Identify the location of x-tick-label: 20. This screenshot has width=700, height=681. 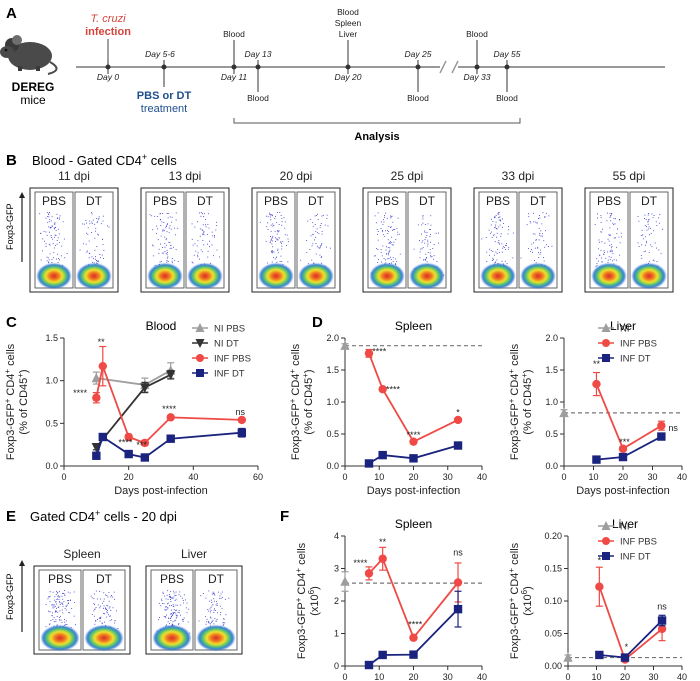
(625, 676).